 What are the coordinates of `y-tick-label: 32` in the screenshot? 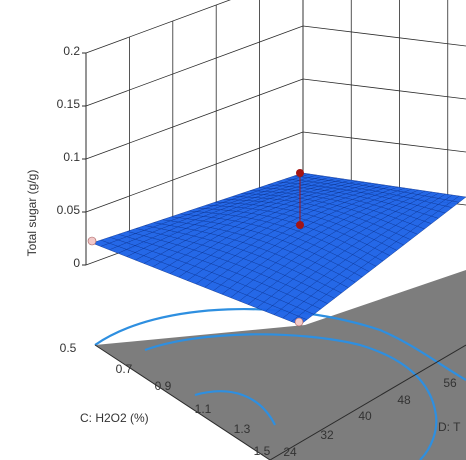 It's located at (327, 435).